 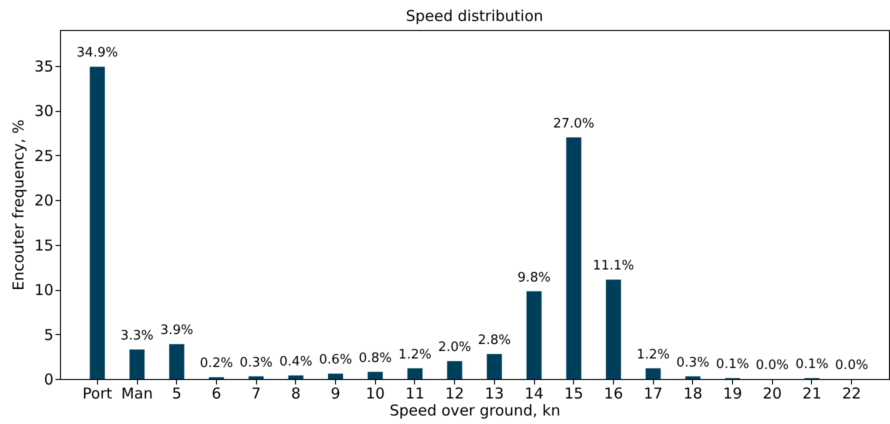 What do you see at coordinates (375, 358) in the screenshot?
I see `data-label: 0.8%` at bounding box center [375, 358].